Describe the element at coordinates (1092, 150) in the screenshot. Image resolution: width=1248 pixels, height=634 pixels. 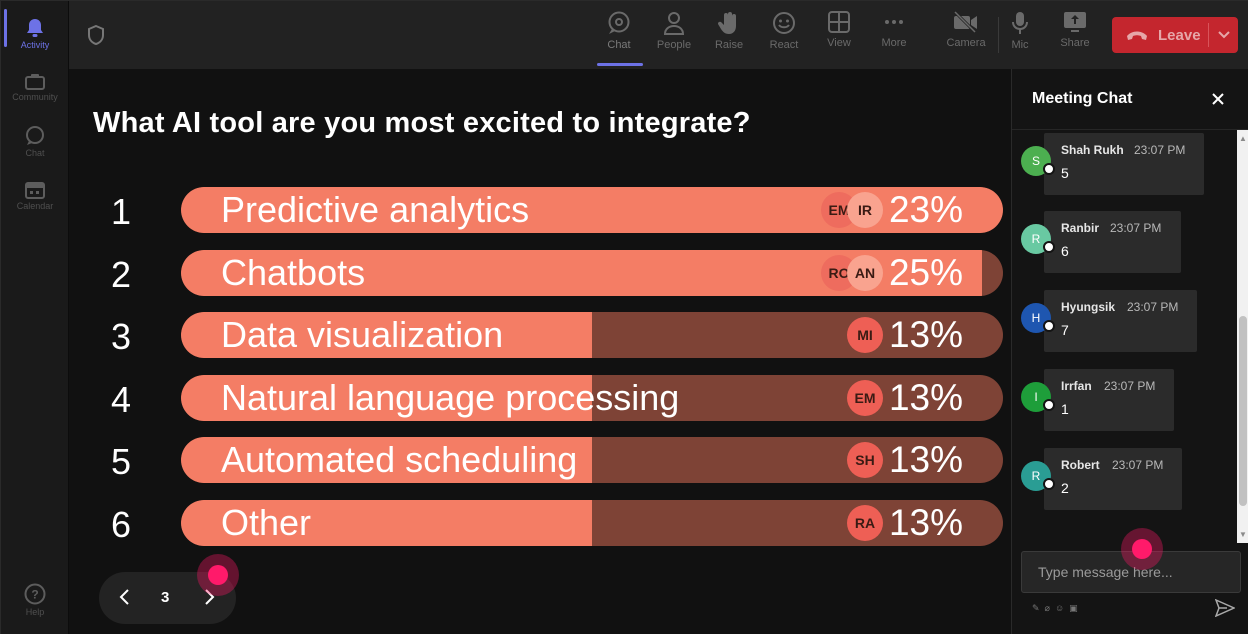
I see `message-sender: Shah Rukh` at that location.